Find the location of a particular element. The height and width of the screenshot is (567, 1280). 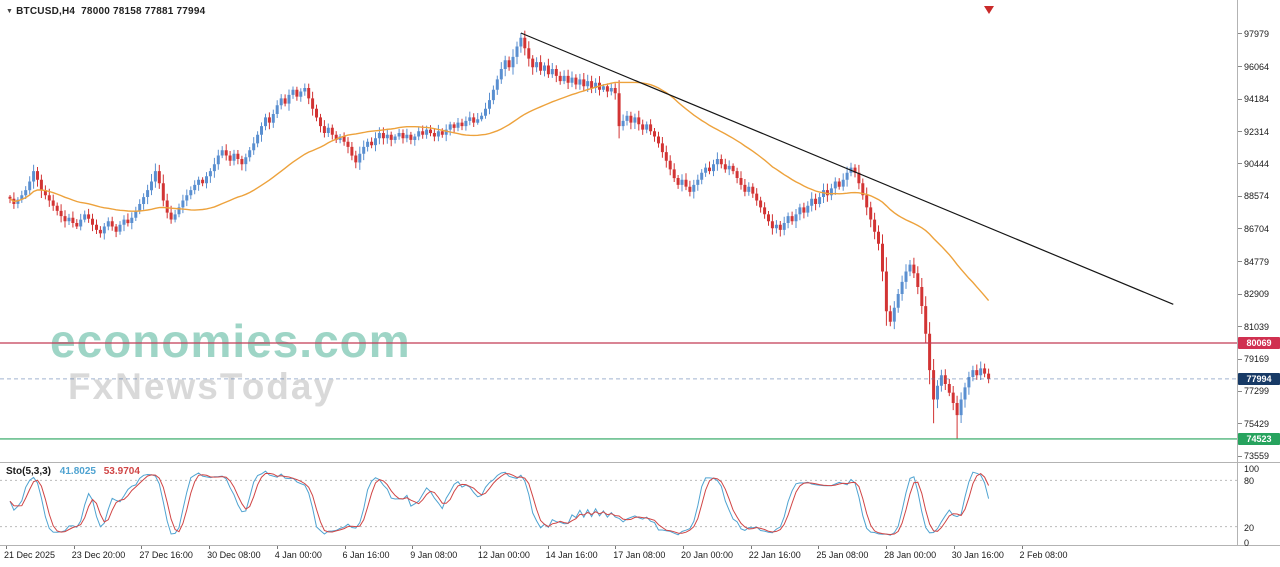

stochastic-name: Sto(5,3,3) is located at coordinates (29, 471).